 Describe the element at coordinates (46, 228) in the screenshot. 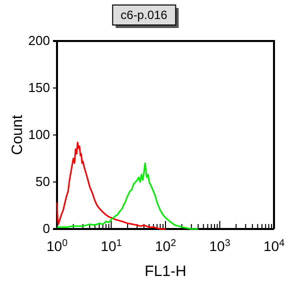

I see `y-tick-label: 0` at that location.